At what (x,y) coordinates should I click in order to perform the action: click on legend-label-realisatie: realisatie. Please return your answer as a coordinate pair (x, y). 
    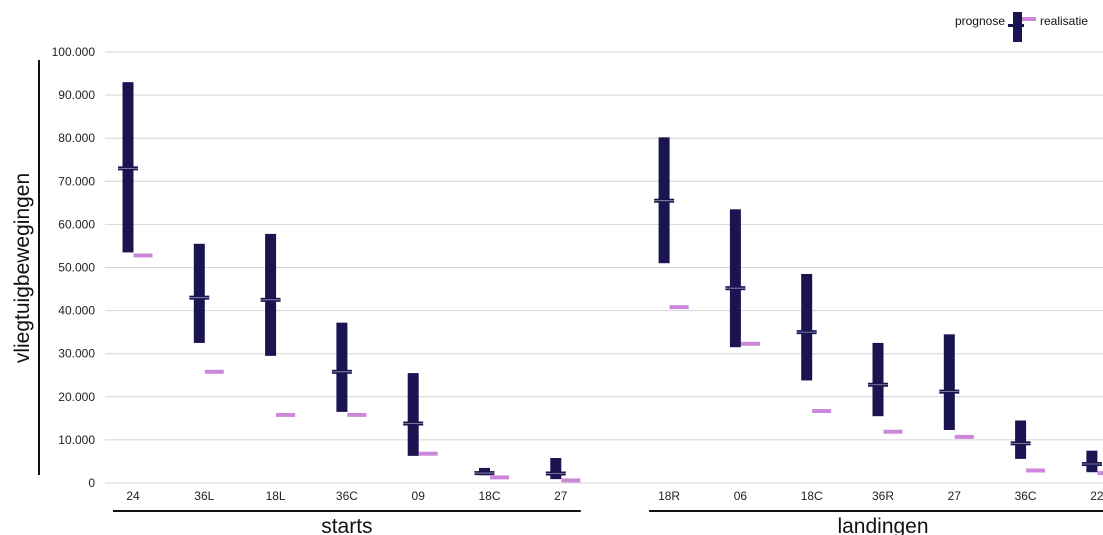
    Looking at the image, I should click on (1064, 21).